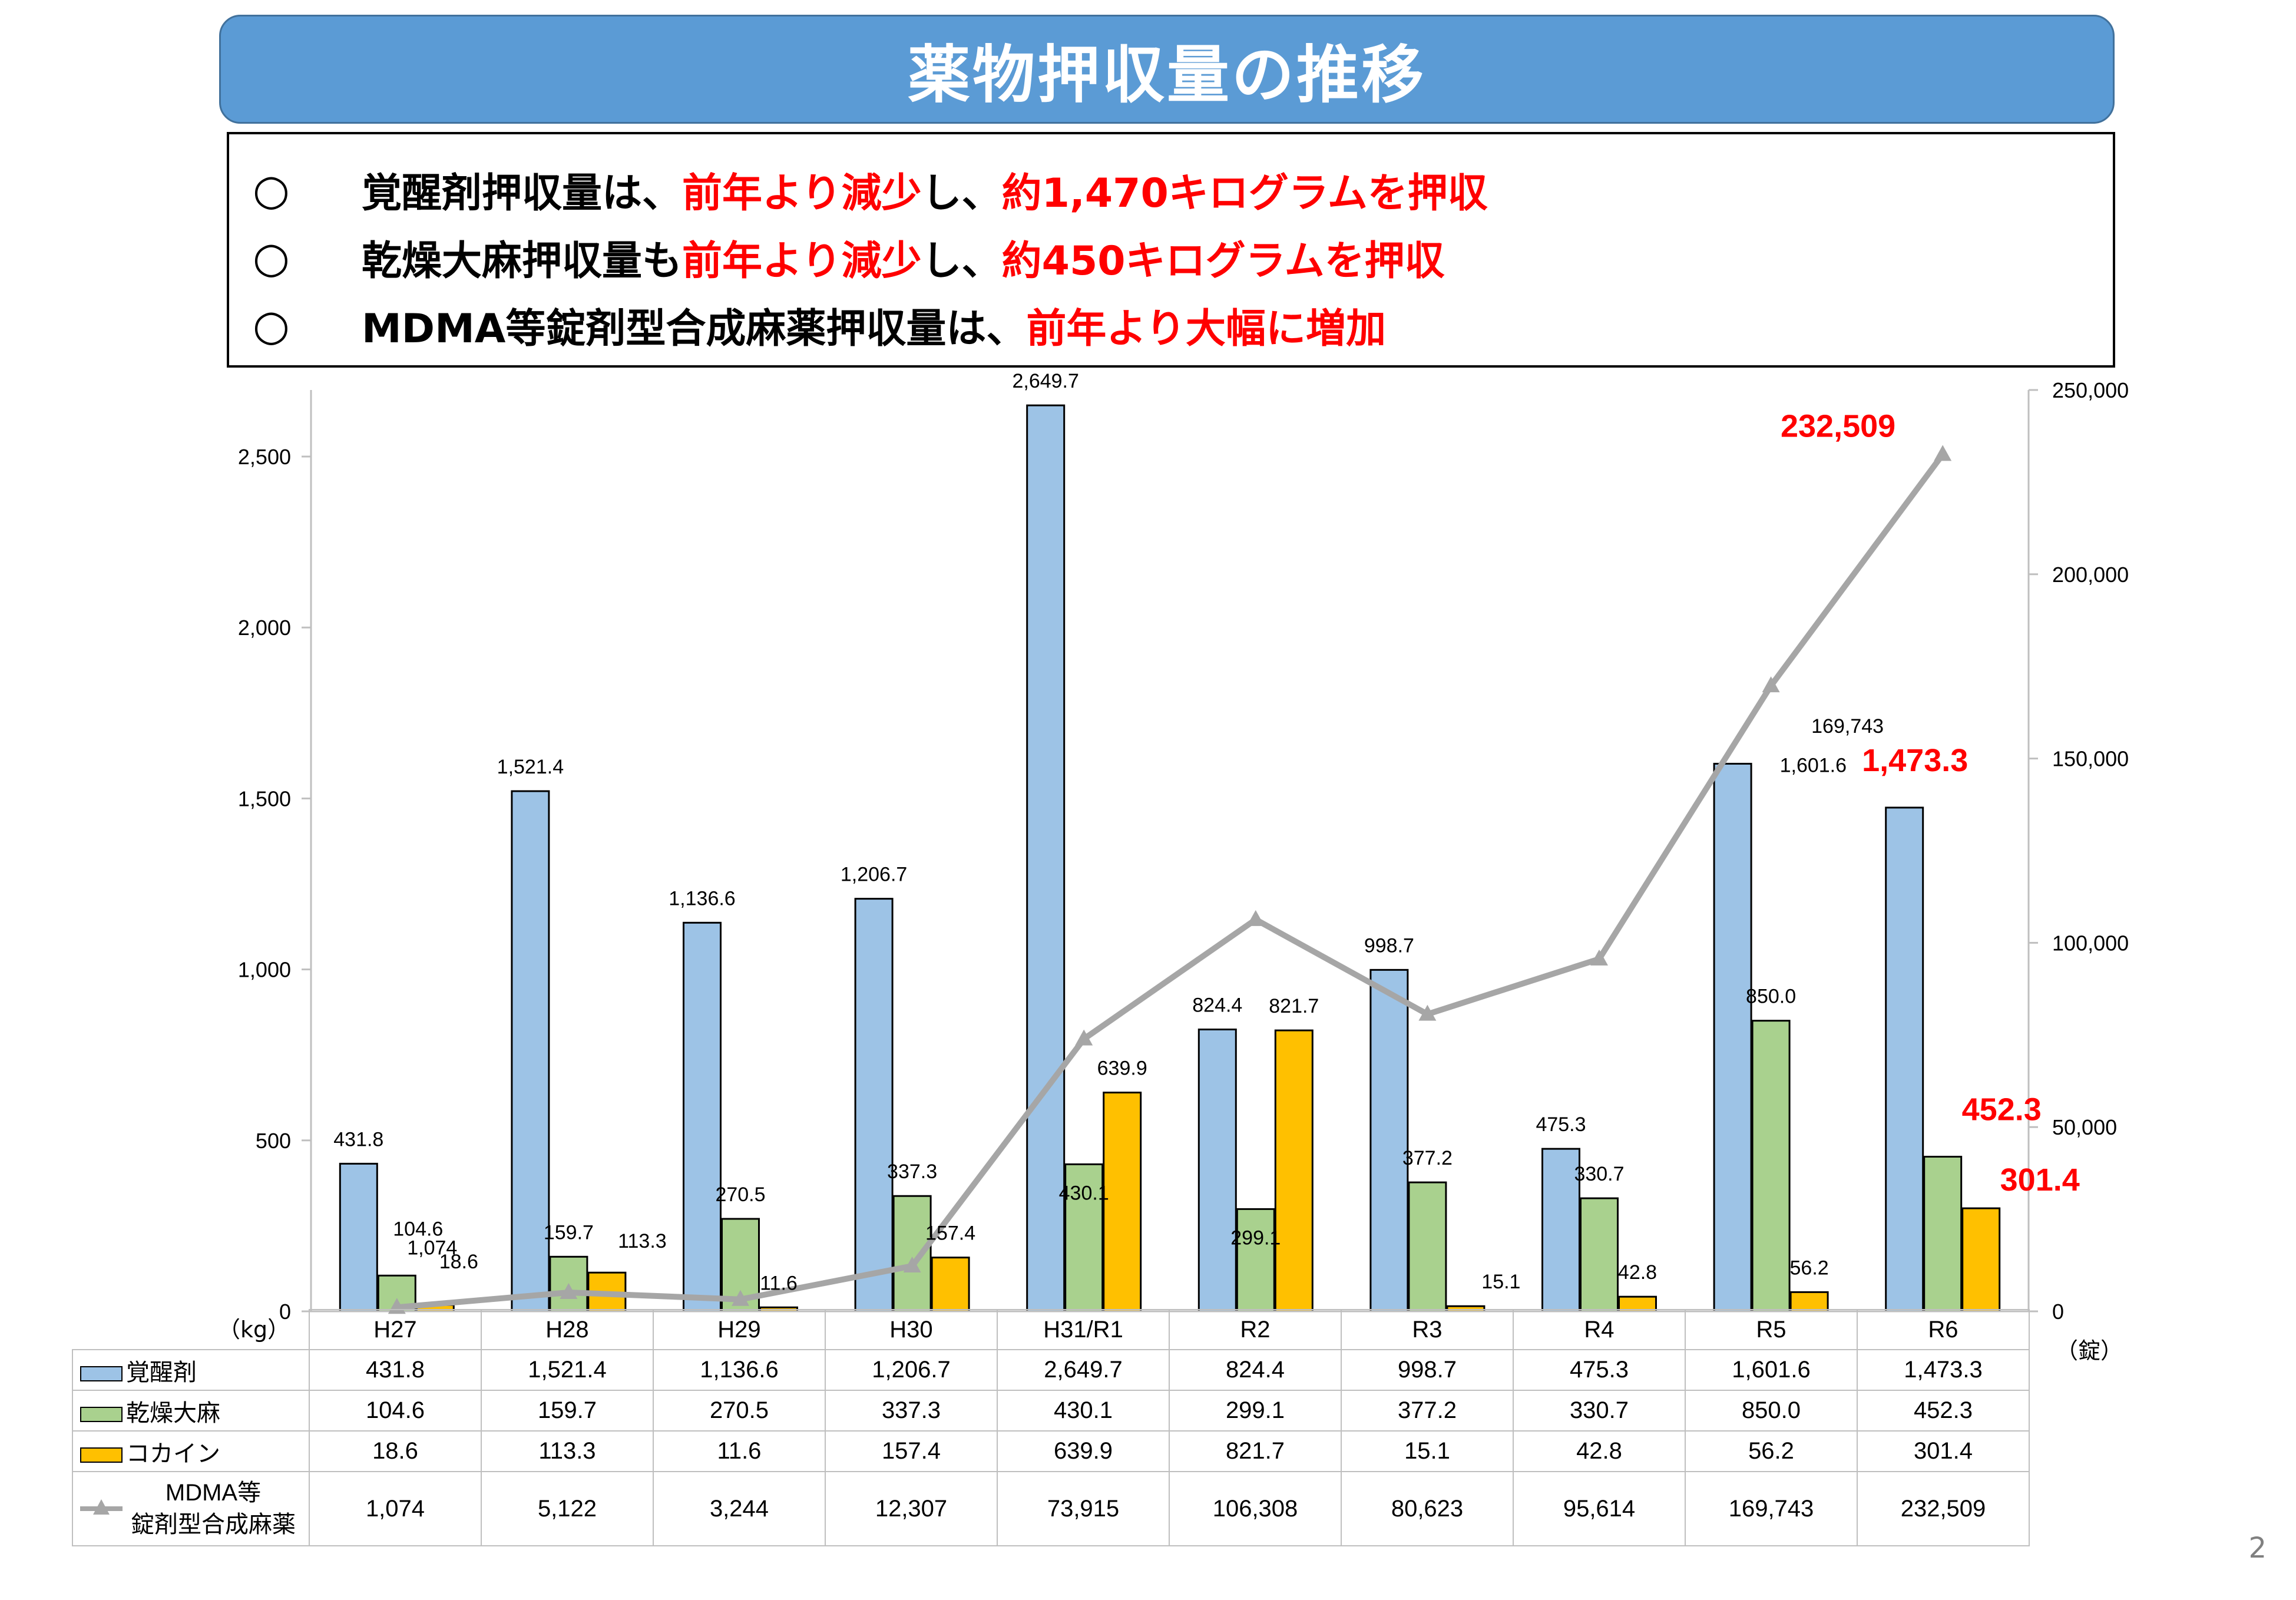  What do you see at coordinates (1083, 1508) in the screenshot?
I see `table-cell: 73,915` at bounding box center [1083, 1508].